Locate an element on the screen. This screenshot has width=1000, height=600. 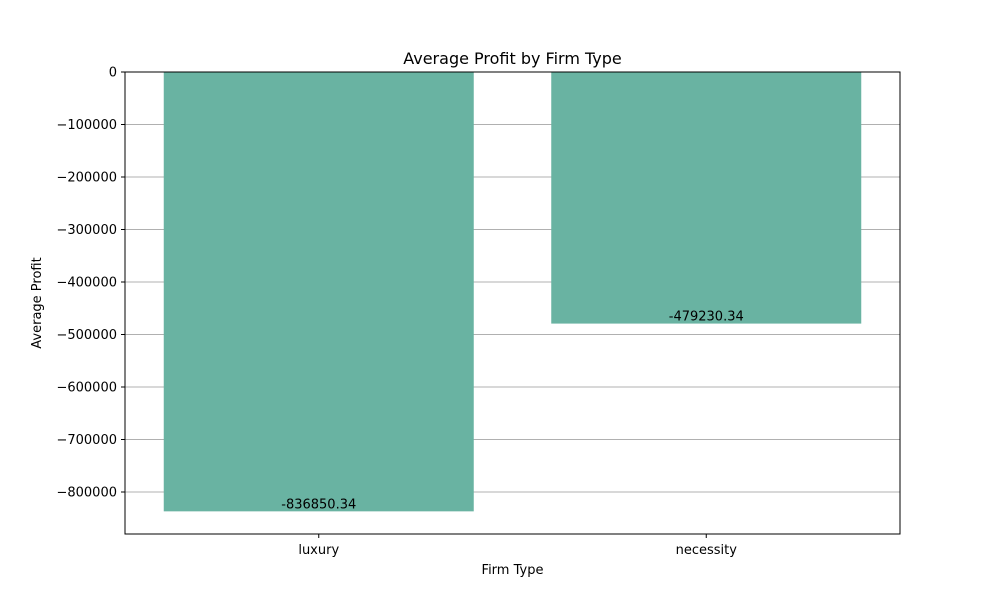
x-axis: luxury necessity is located at coordinates (517, 546).